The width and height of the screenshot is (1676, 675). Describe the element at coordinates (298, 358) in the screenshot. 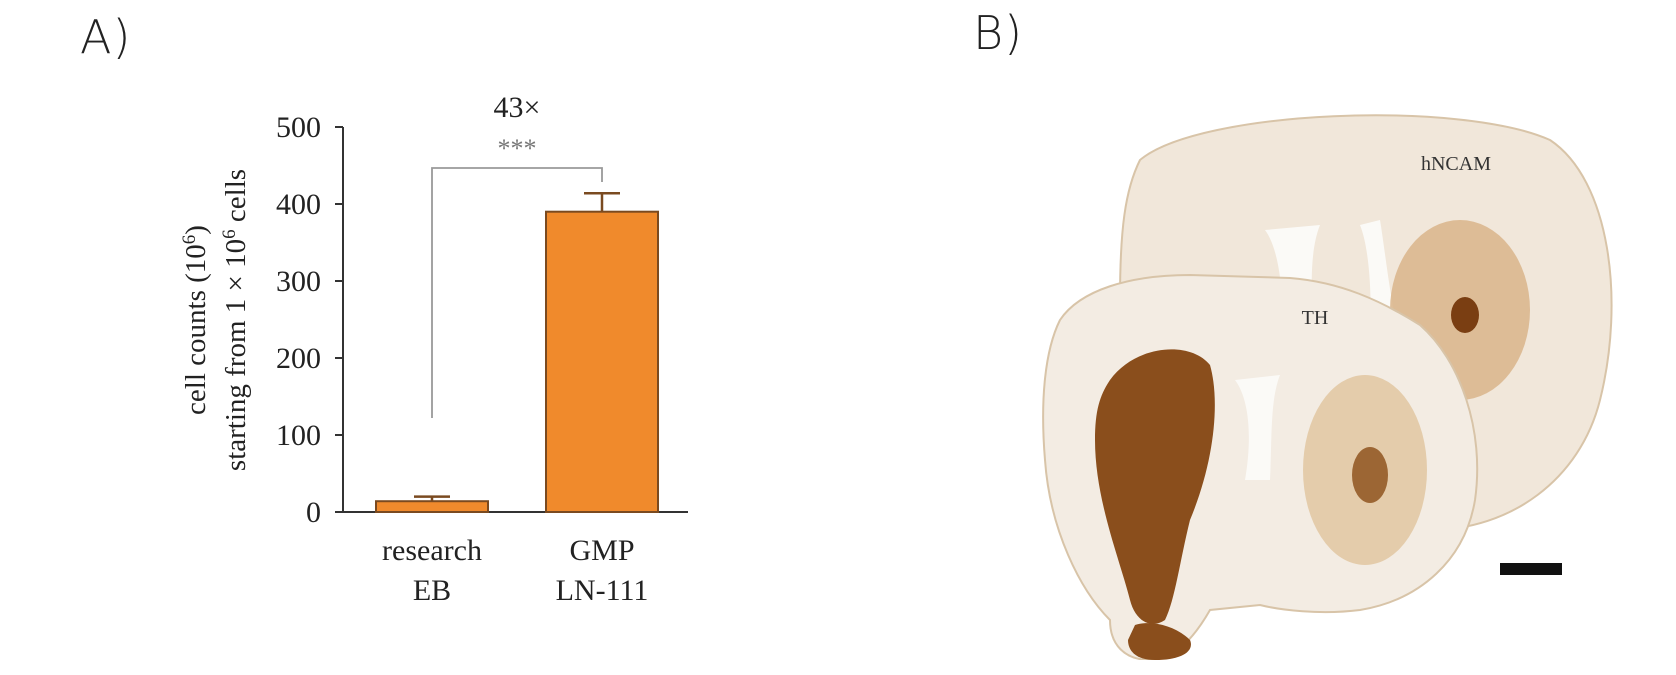

I see `y-tick-label: 200` at that location.